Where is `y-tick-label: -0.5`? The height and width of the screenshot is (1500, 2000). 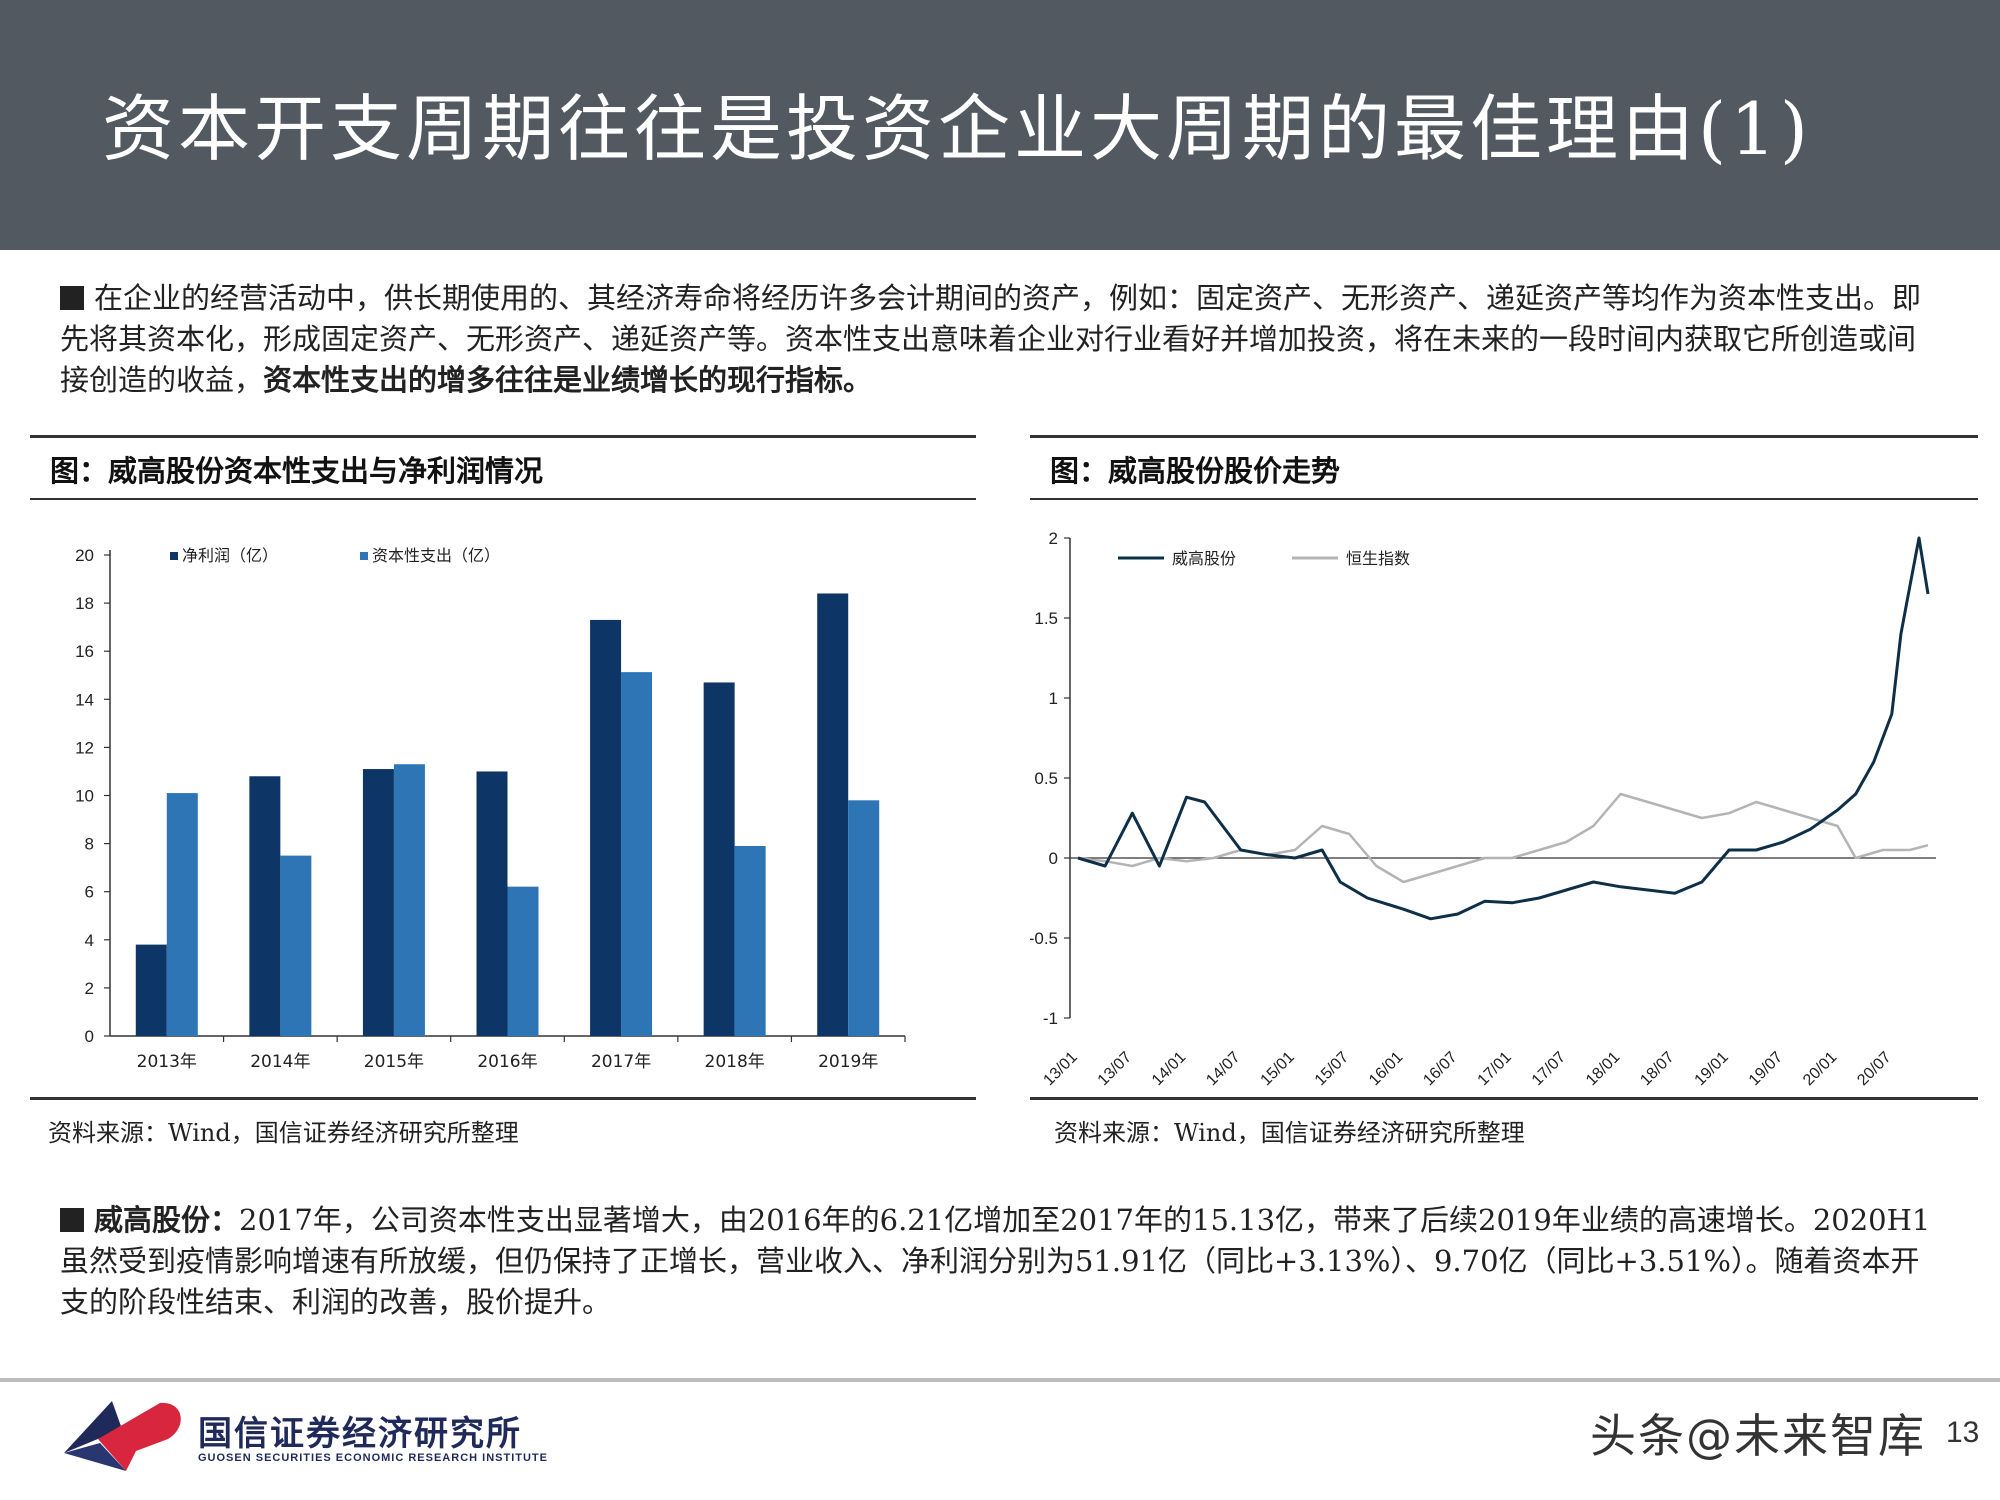
y-tick-label: -0.5 is located at coordinates (1044, 938).